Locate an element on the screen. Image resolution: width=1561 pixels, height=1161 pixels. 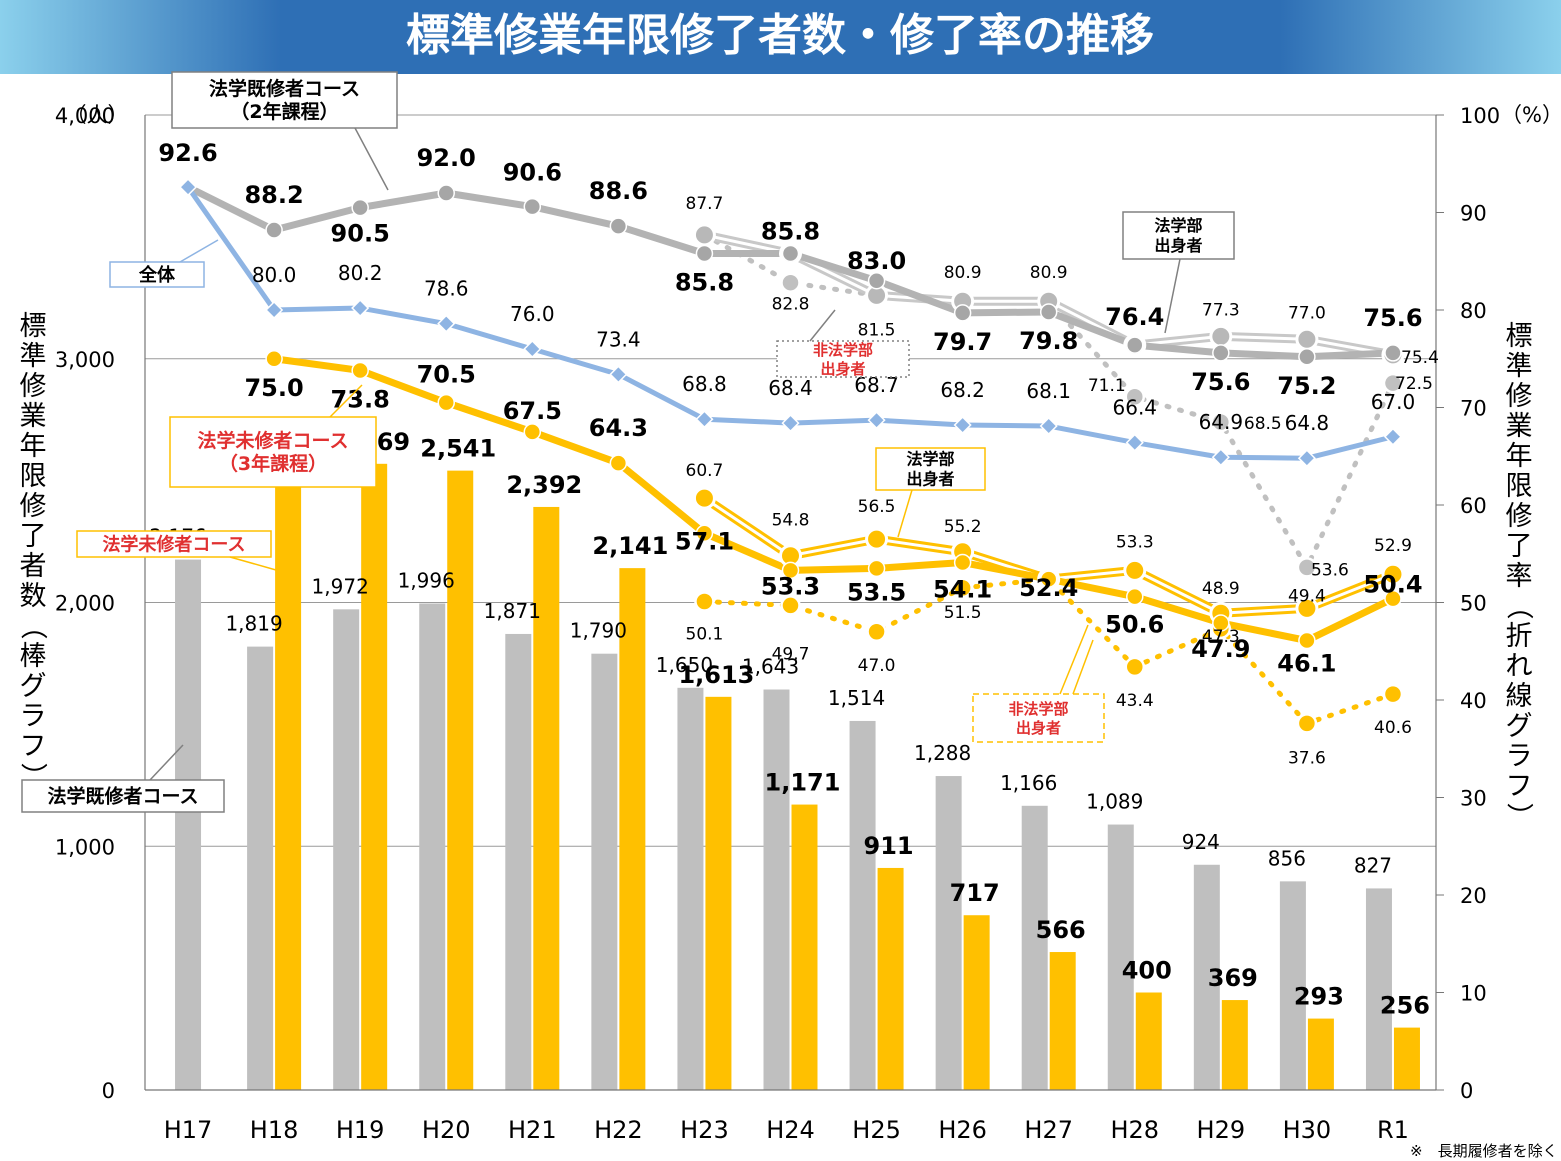
label-hougakubu-mishu: 48.9 is located at coordinates (1221, 589).